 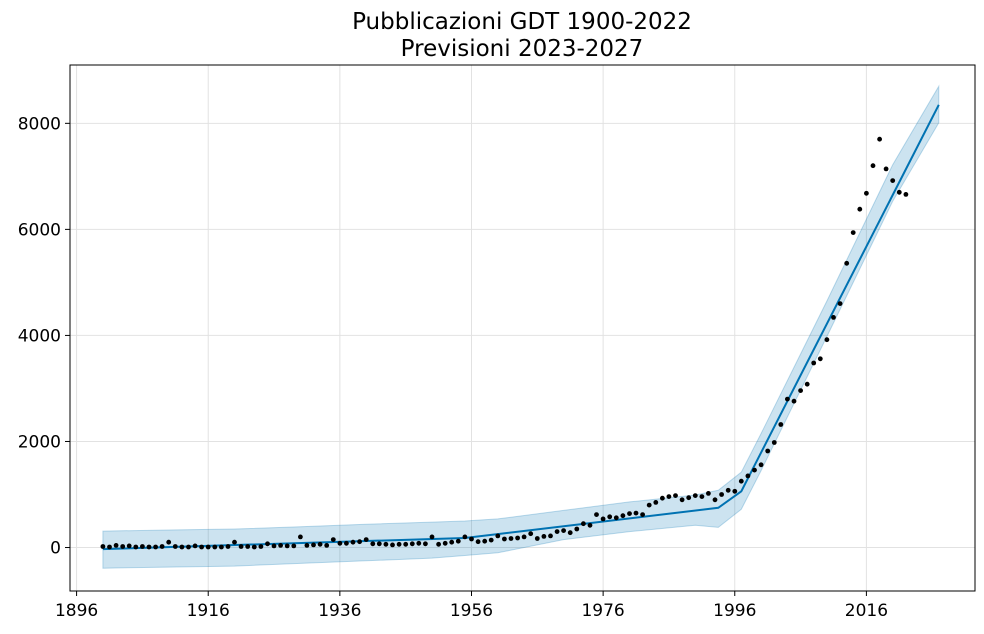 What do you see at coordinates (44, 336) in the screenshot?
I see `y-axis: 0 2000 4000 6000 8000` at bounding box center [44, 336].